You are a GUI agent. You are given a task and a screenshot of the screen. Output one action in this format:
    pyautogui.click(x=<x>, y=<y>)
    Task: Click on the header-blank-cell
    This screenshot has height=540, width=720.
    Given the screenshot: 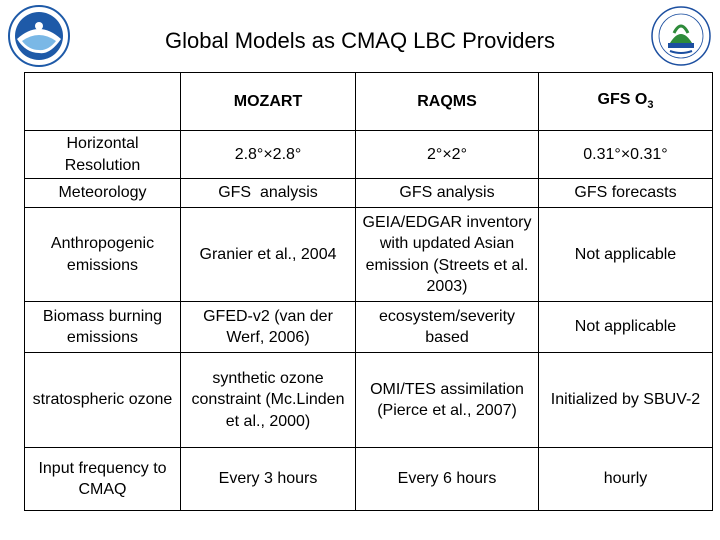 What is the action you would take?
    pyautogui.click(x=102, y=101)
    